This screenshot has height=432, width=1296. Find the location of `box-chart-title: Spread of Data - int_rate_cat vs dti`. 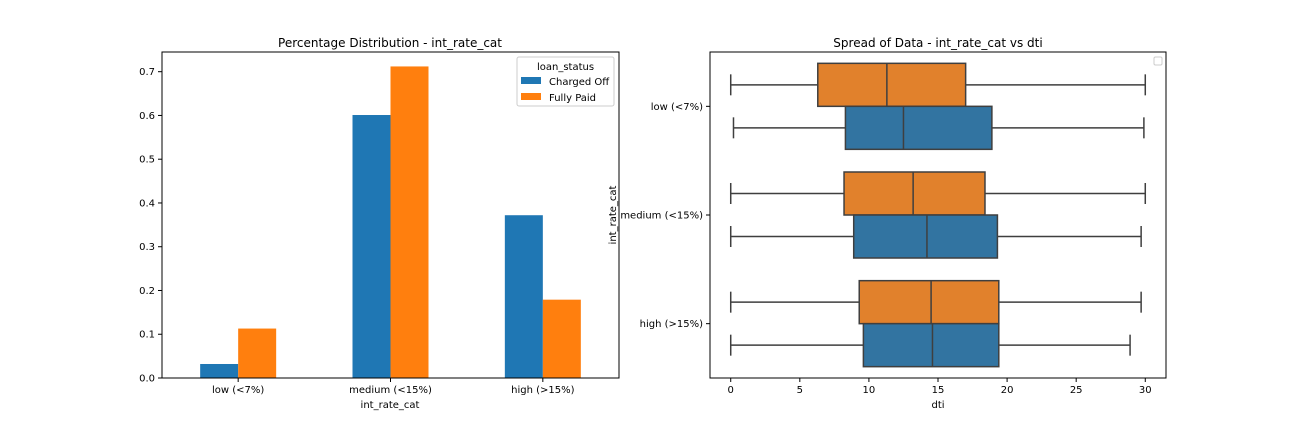

box-chart-title: Spread of Data - int_rate_cat vs dti is located at coordinates (937, 43).